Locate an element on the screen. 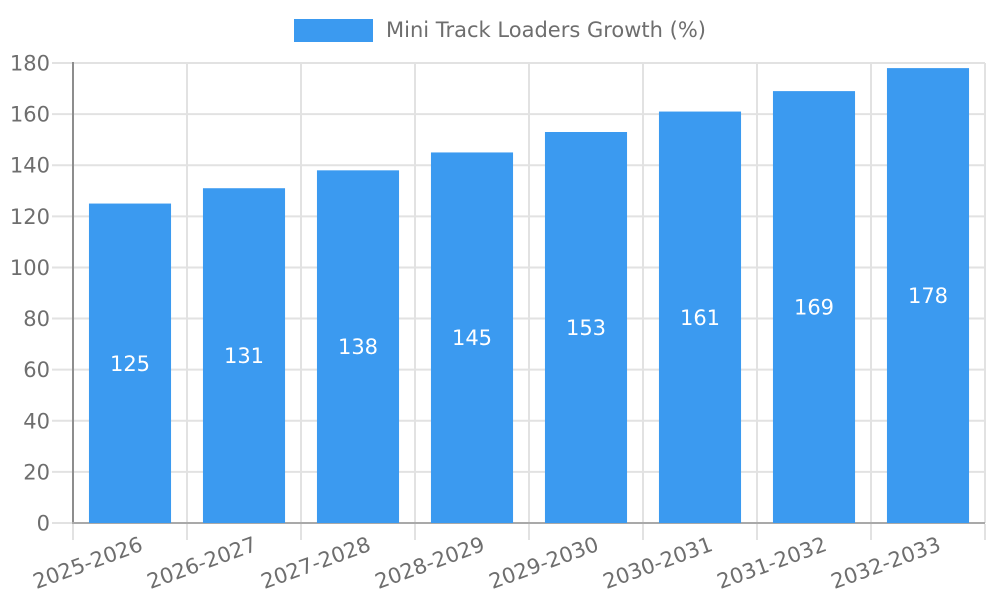 The width and height of the screenshot is (1000, 600). legend: Mini Track Loaders Growth (%) is located at coordinates (500, 30).